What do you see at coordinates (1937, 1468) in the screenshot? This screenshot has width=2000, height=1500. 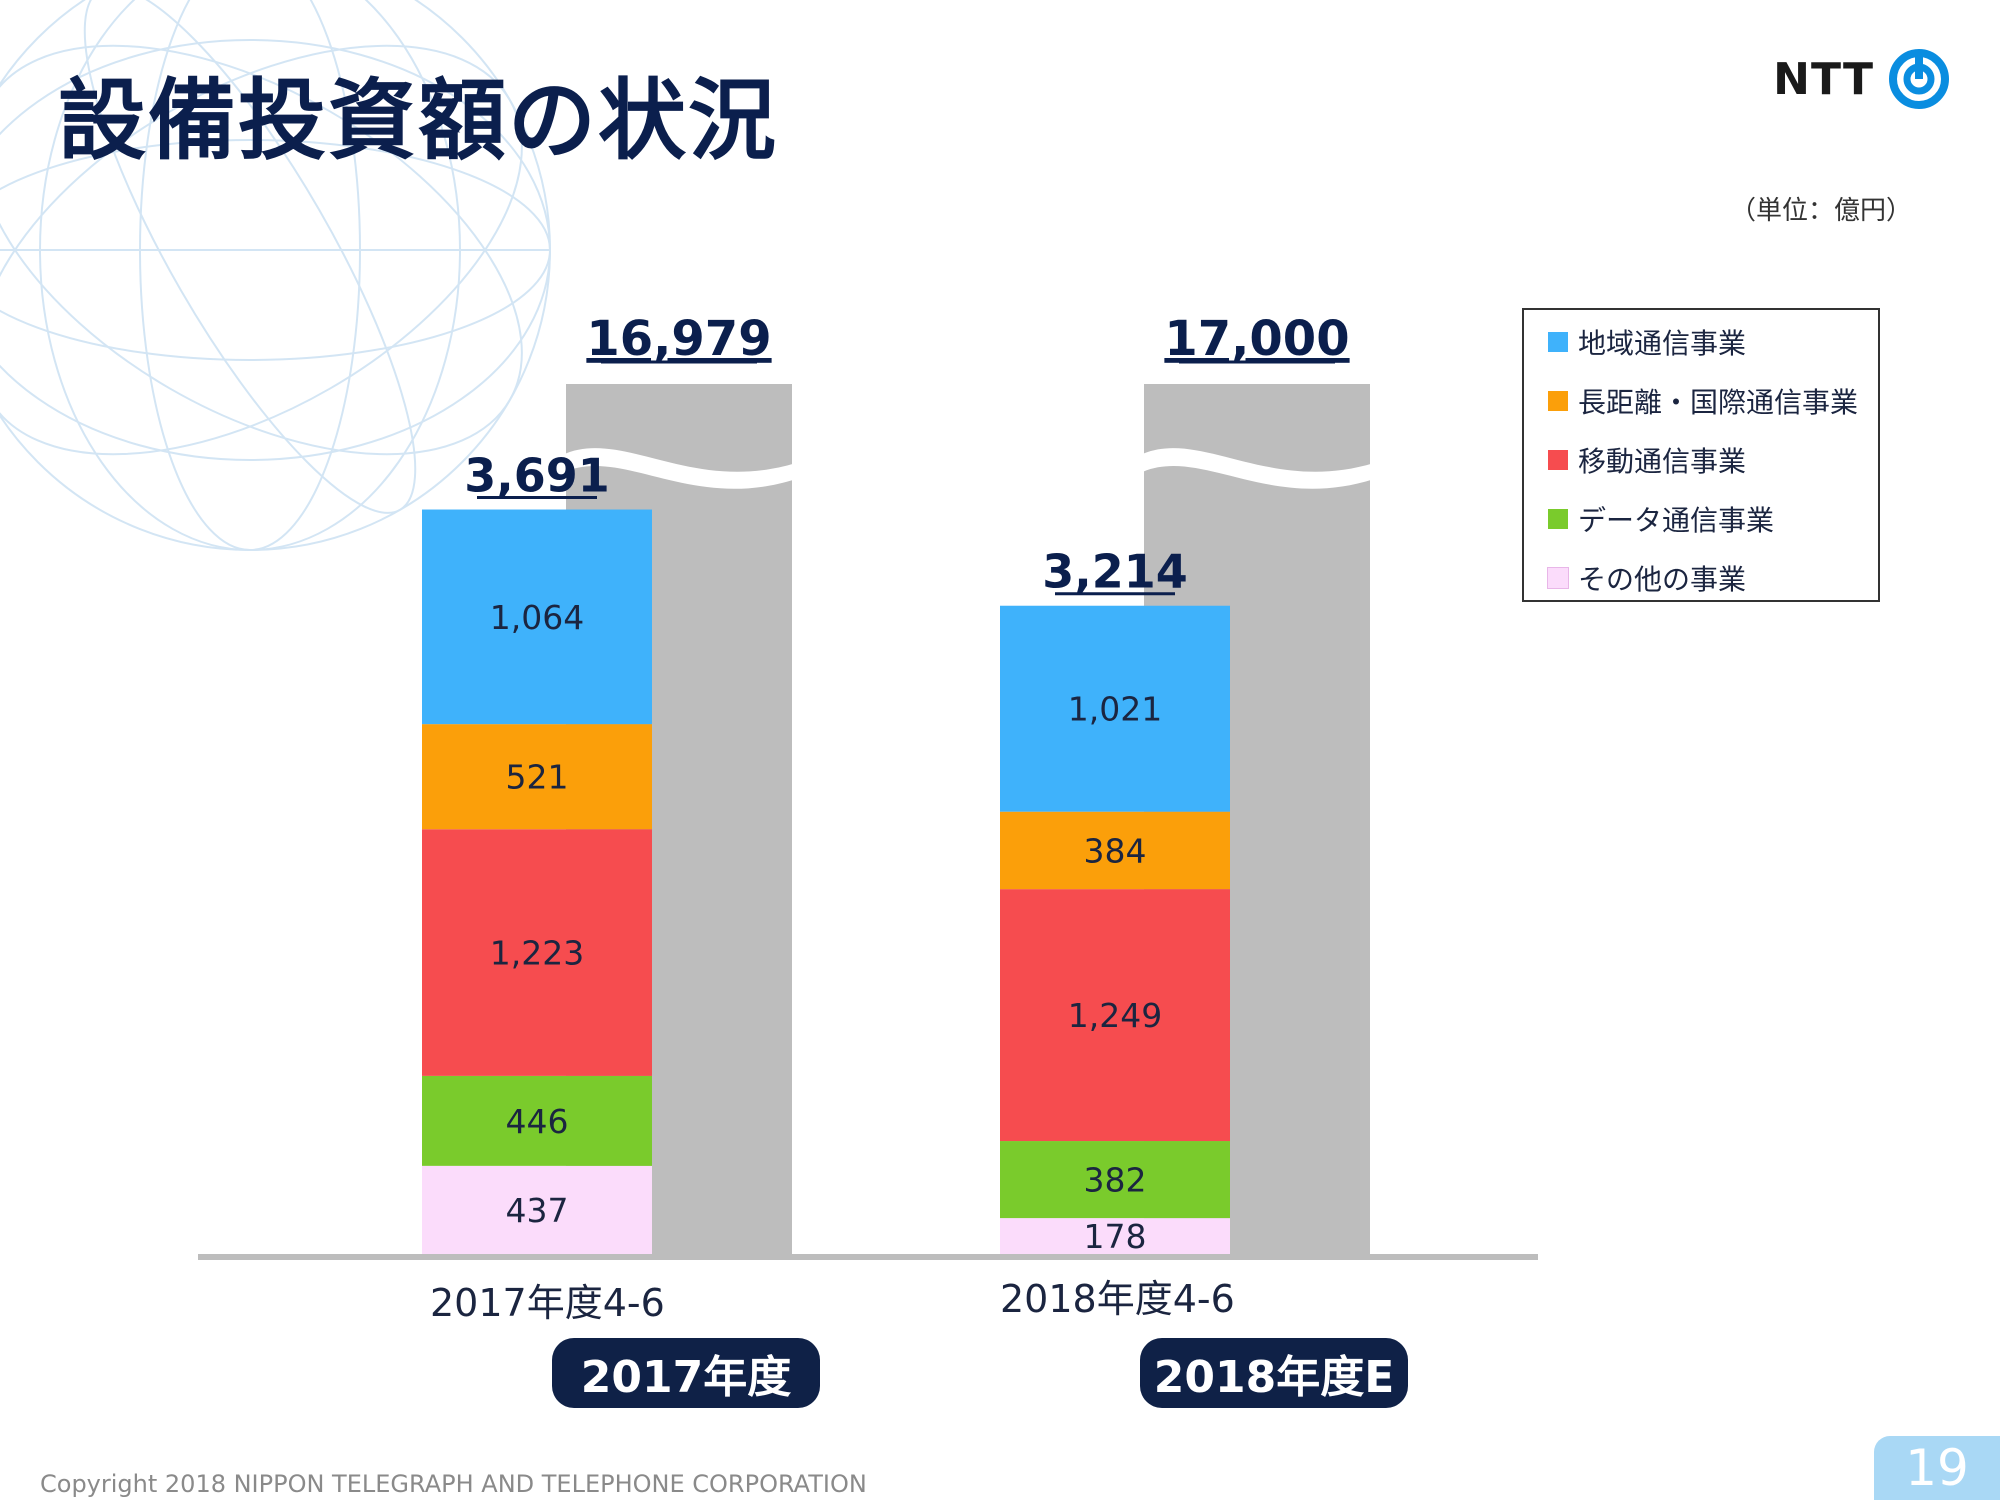 I see `page-number: 19` at bounding box center [1937, 1468].